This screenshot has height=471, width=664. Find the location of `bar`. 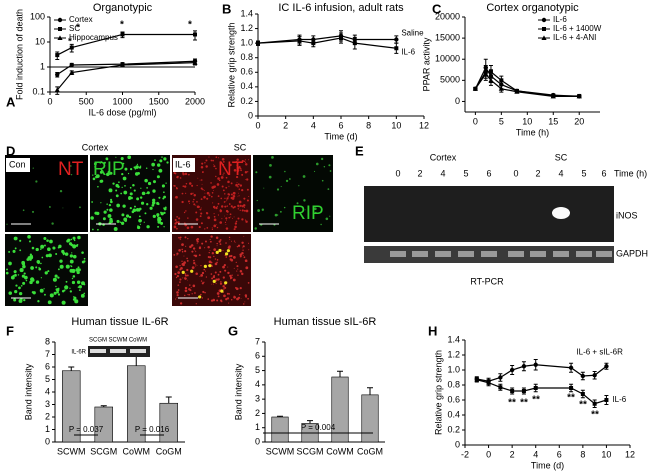

bar is located at coordinates (168, 422).